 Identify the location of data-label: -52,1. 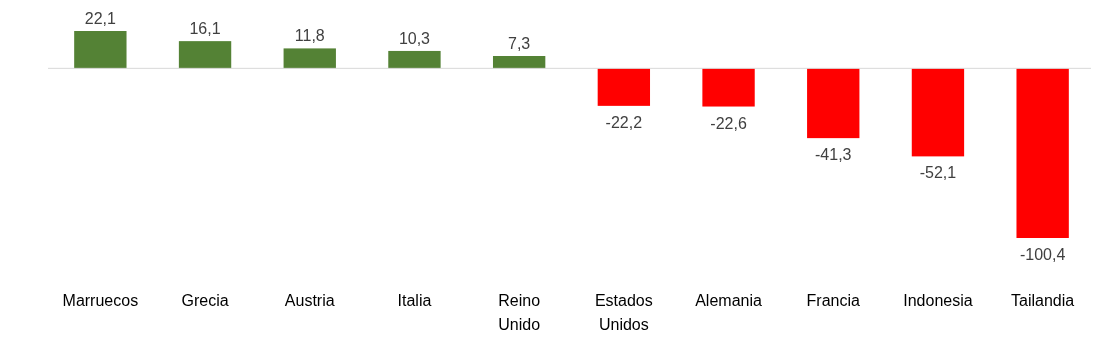
(938, 173).